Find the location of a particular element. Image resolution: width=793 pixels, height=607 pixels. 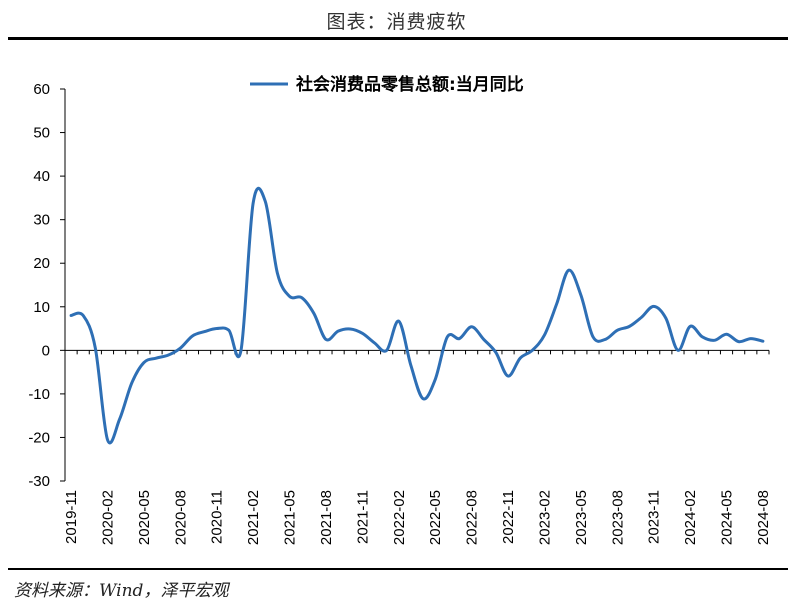

y-tick-label: -20 is located at coordinates (39, 437).